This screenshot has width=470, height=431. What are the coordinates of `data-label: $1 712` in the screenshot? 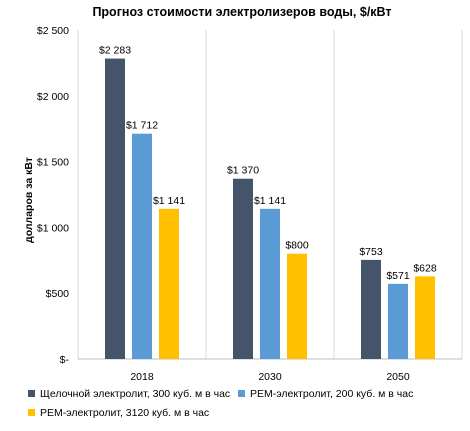 It's located at (142, 126).